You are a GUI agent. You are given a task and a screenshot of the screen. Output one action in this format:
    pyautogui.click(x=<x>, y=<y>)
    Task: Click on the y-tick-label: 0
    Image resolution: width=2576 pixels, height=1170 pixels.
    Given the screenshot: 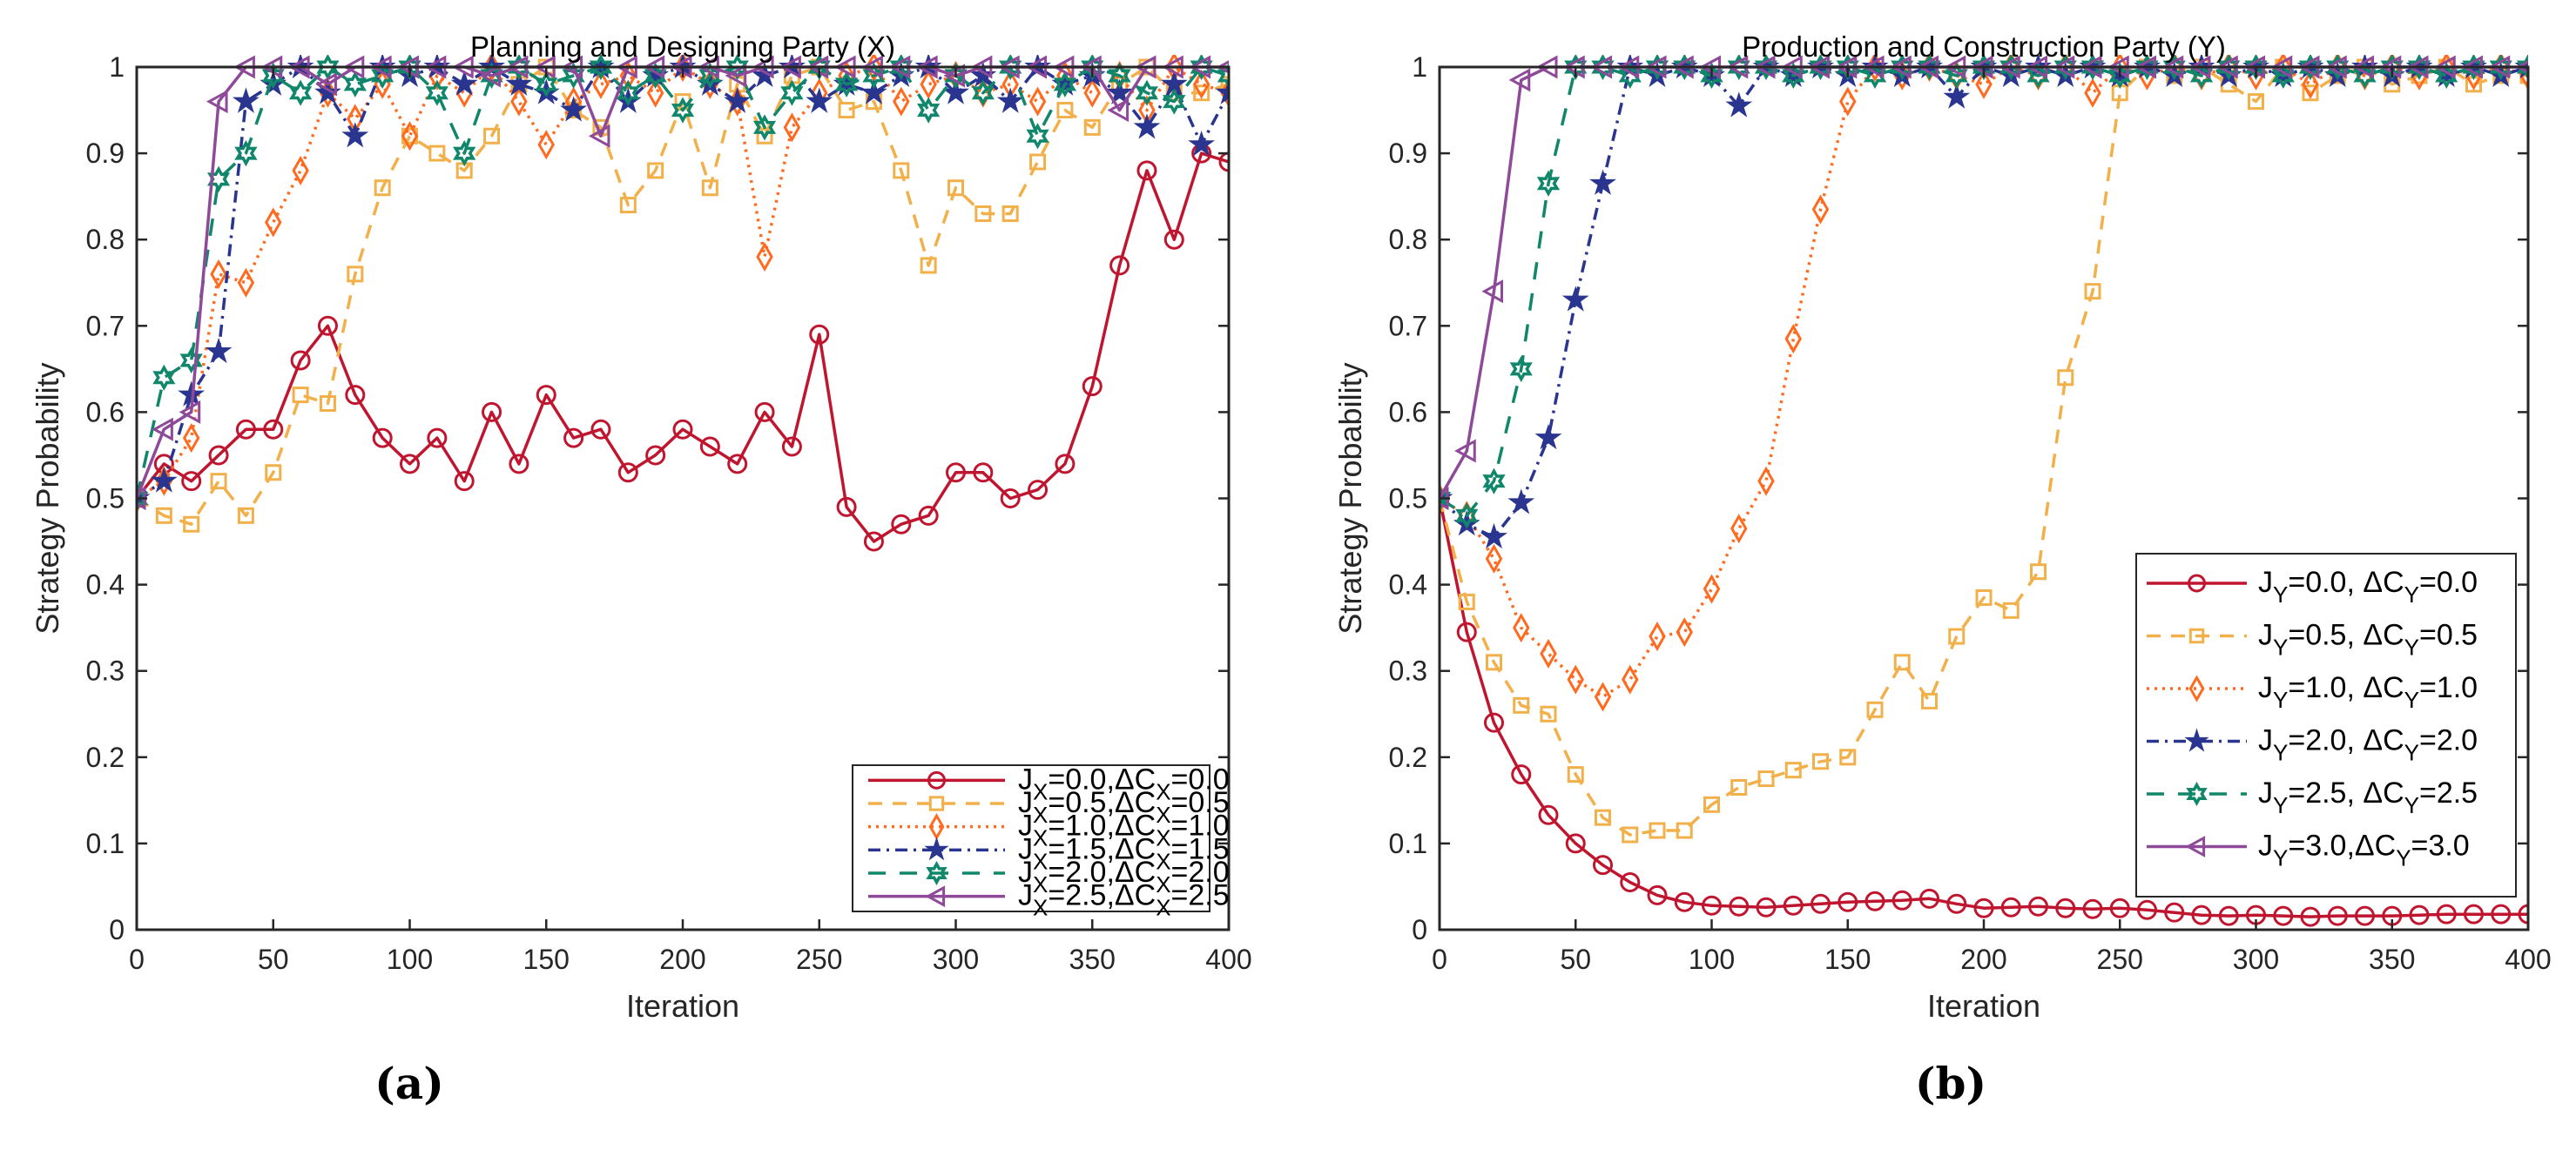 What is the action you would take?
    pyautogui.click(x=1420, y=929)
    